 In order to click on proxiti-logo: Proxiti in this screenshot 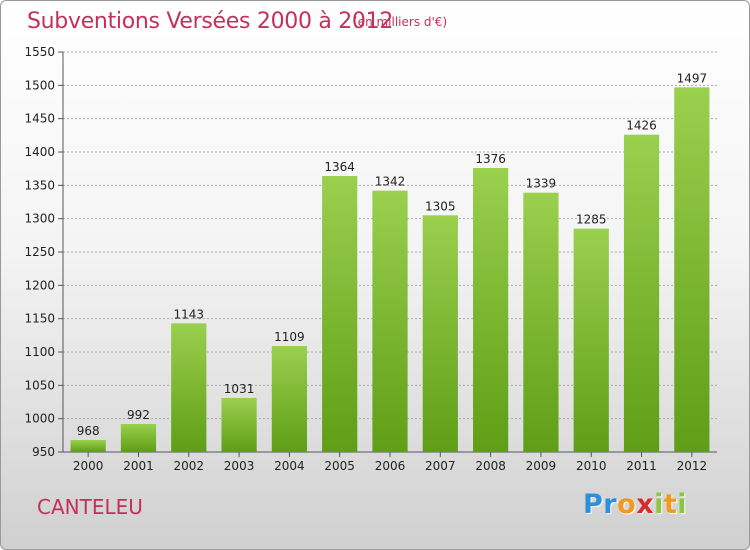, I will do `click(635, 504)`.